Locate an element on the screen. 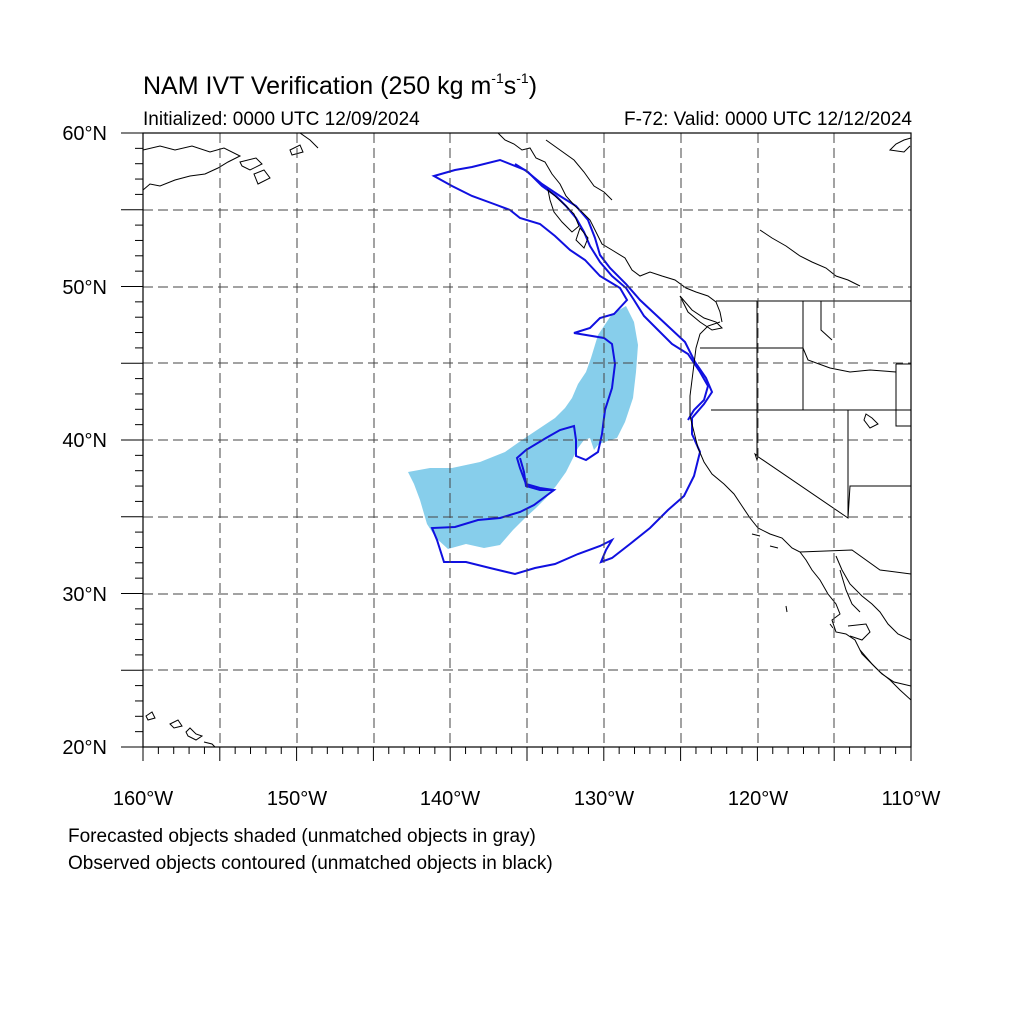 The image size is (1024, 1024). observed-lower-contour is located at coordinates (535, 474).